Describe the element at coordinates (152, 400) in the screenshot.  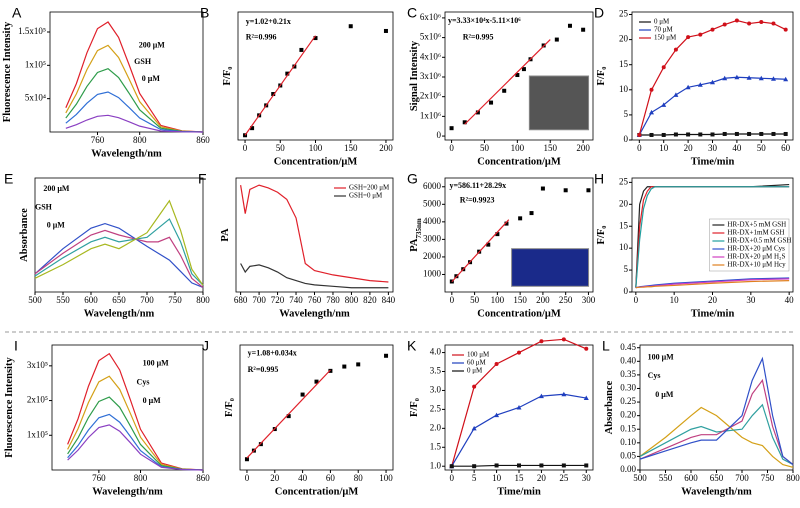
I see `annotation: 0 μM` at that location.